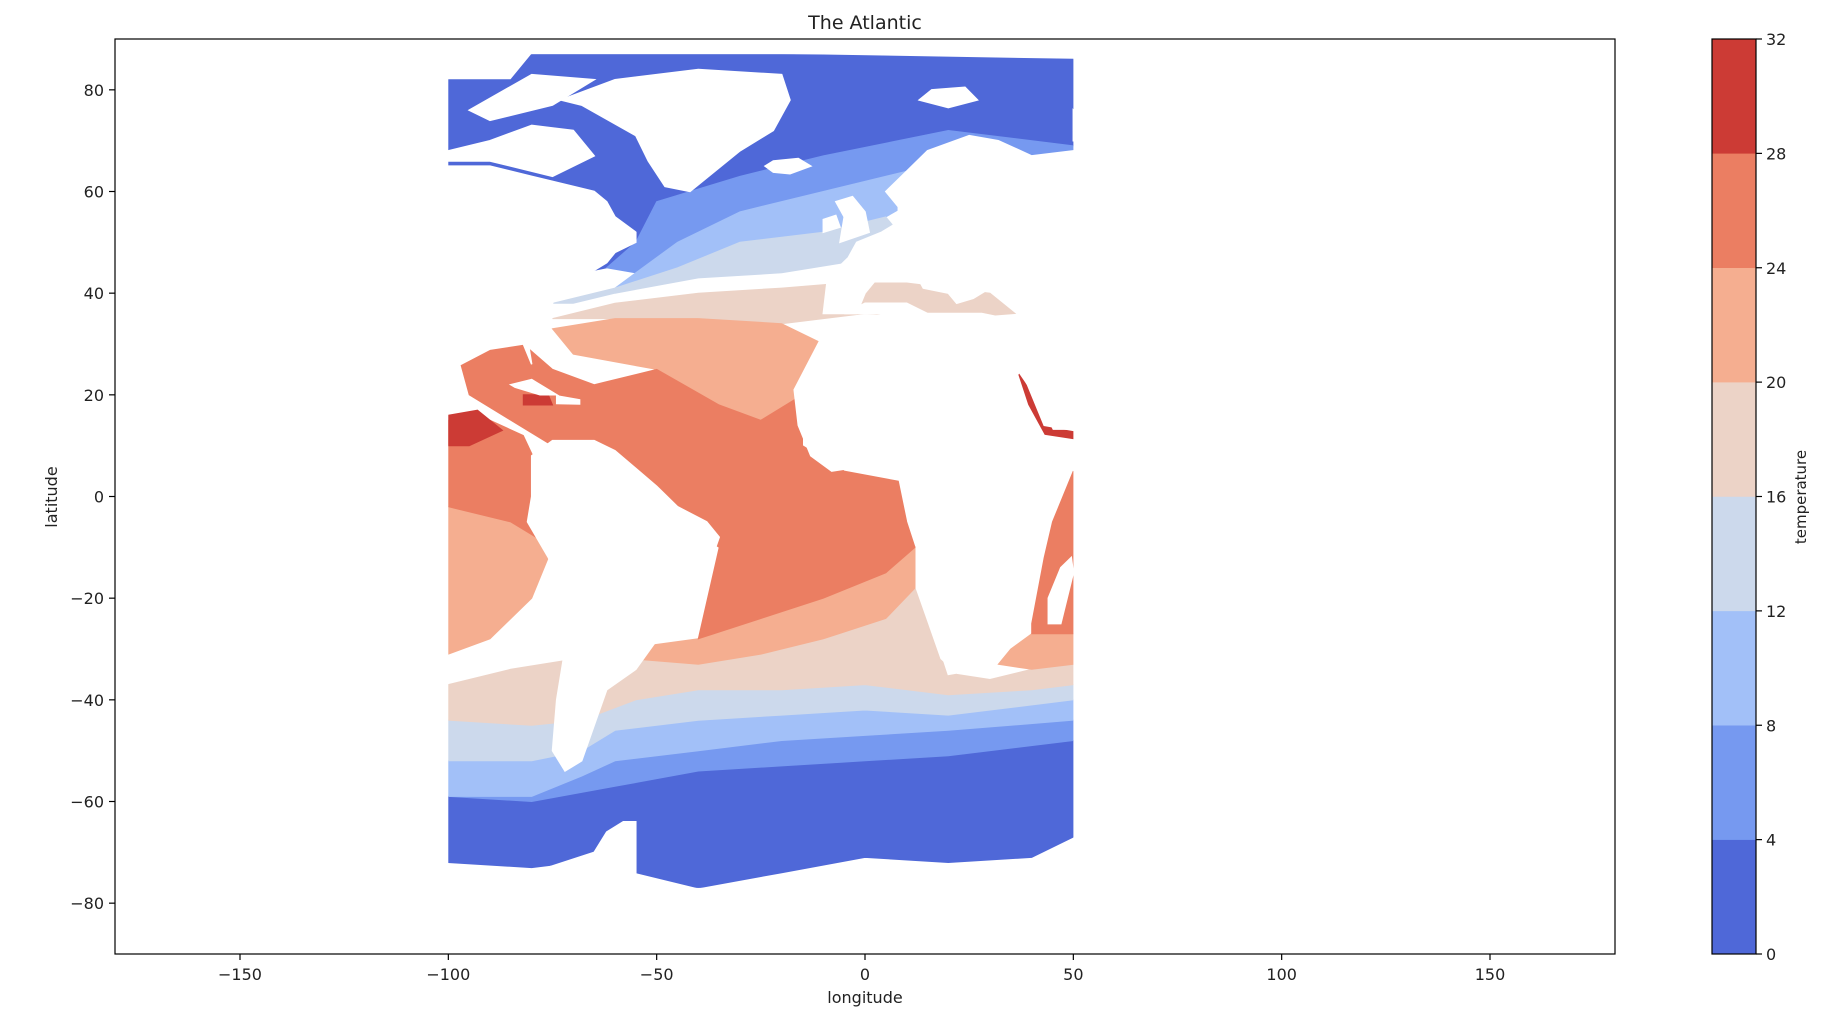 The width and height of the screenshot is (1826, 1024). Describe the element at coordinates (948, 97) in the screenshot. I see `land-svalbard` at that location.